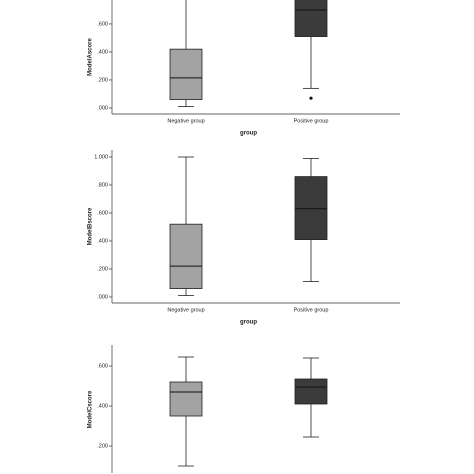 This screenshot has width=474, height=474. I want to click on y-tick-label: 1.000, so click(101, 157).